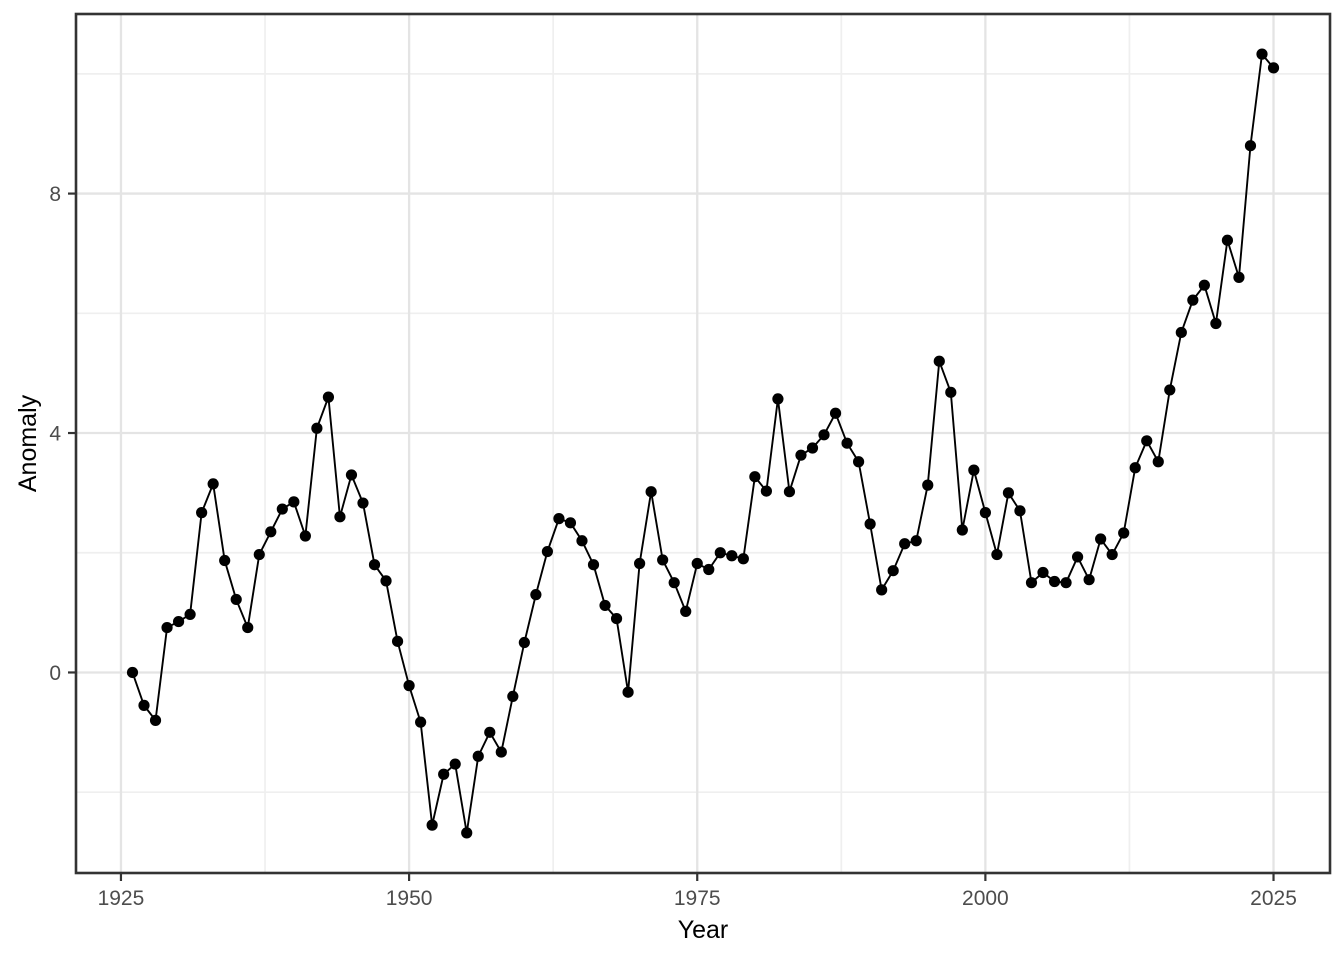  What do you see at coordinates (985, 898) in the screenshot?
I see `x-tick-label: 2000` at bounding box center [985, 898].